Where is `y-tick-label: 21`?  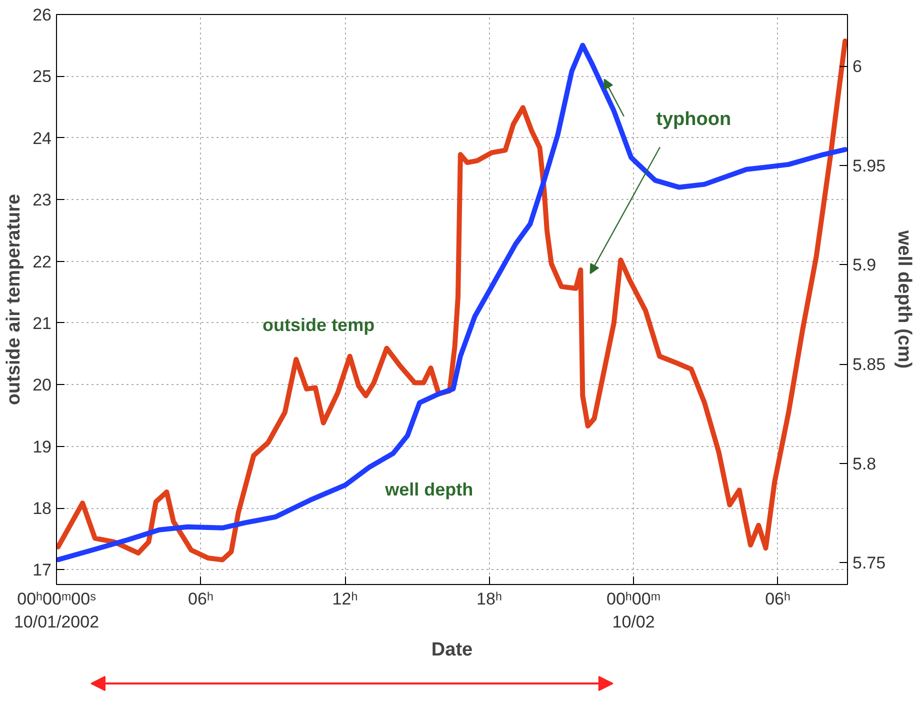
y-tick-label: 21 is located at coordinates (42, 323).